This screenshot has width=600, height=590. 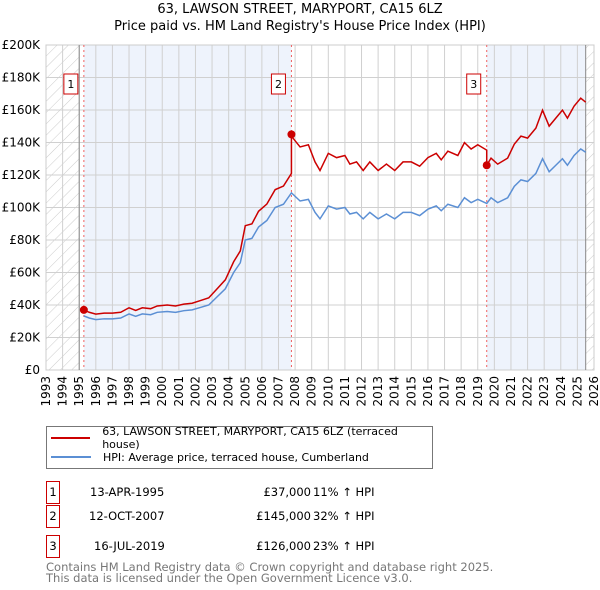 I want to click on x-tick-label: 2008, so click(x=295, y=391).